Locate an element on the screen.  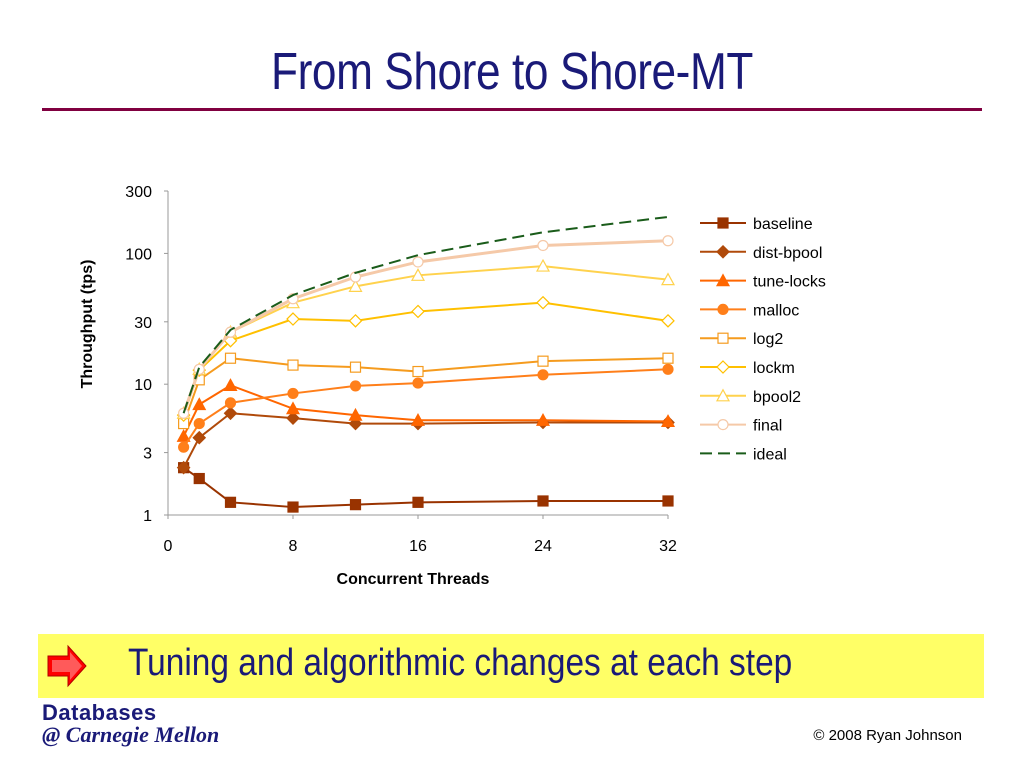
series-tune-locks is located at coordinates (426, 410).